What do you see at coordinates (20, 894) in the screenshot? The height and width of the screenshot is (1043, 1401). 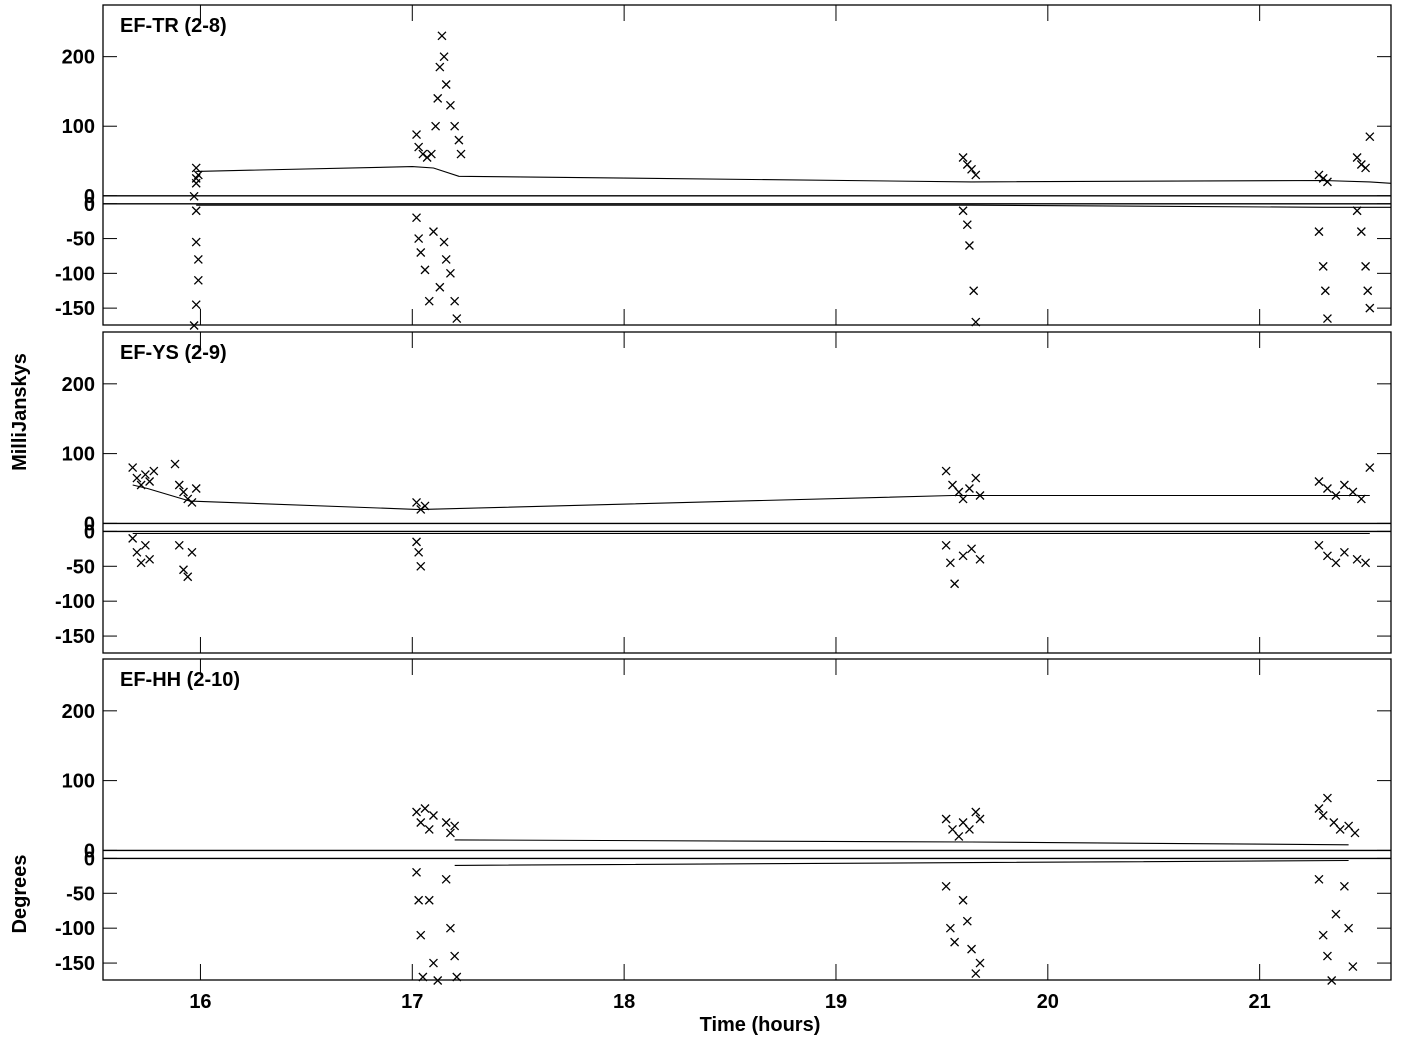 I see `y-axis-label-phase: Degrees` at bounding box center [20, 894].